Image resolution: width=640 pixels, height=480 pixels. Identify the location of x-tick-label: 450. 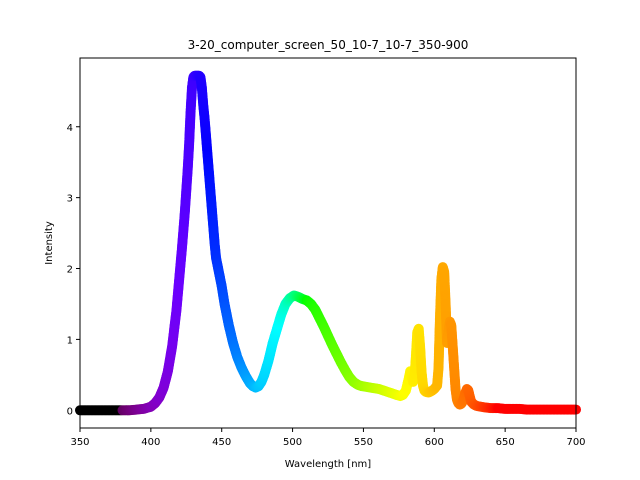
(221, 442).